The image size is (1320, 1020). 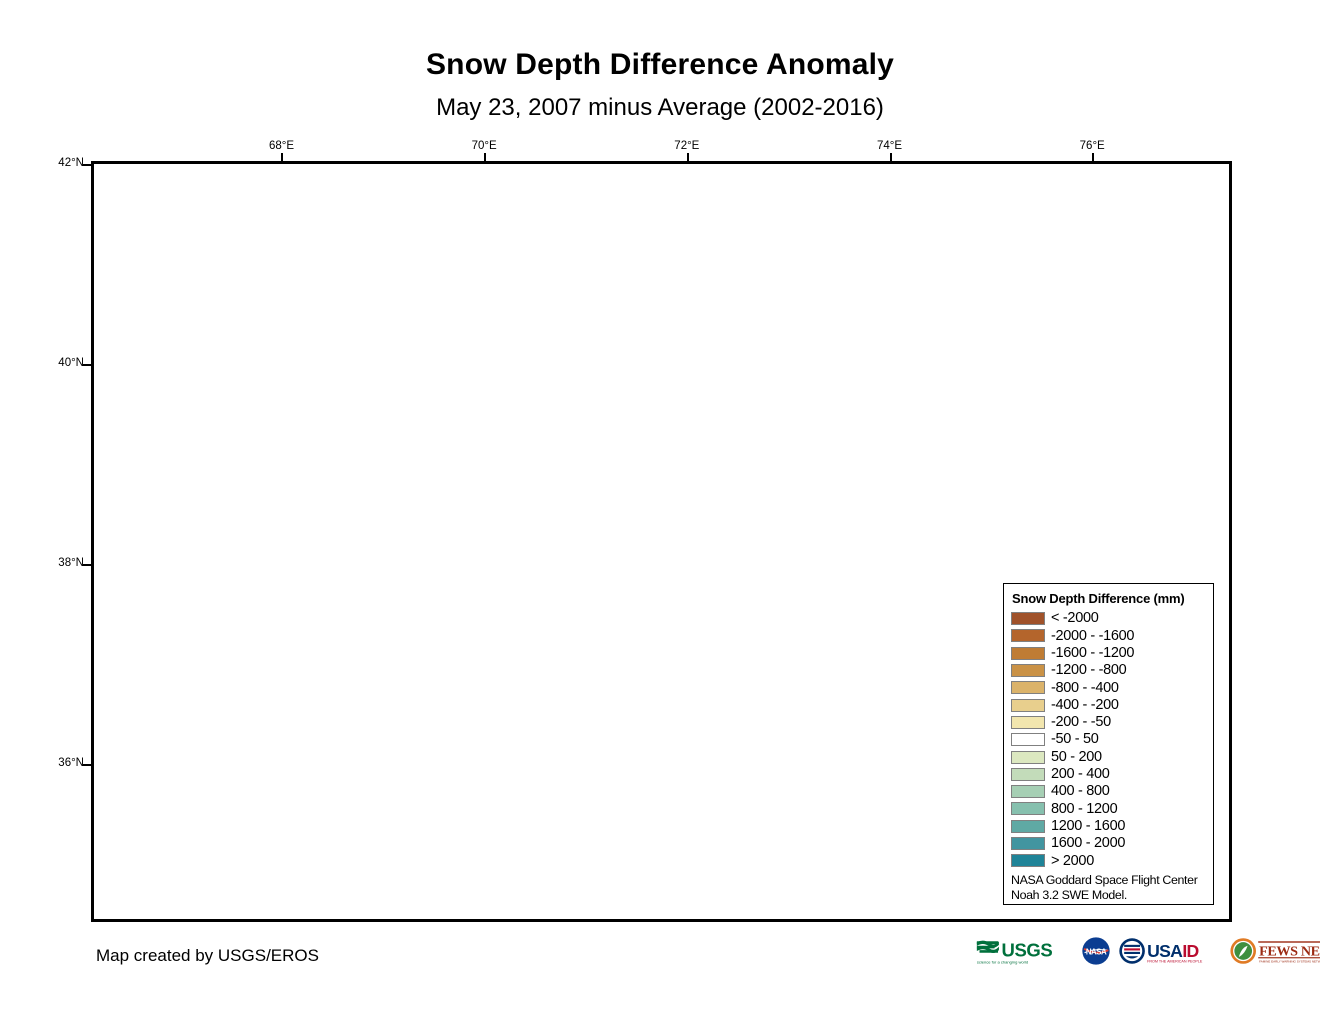 I want to click on lon-tick-label: 74°E, so click(x=889, y=146).